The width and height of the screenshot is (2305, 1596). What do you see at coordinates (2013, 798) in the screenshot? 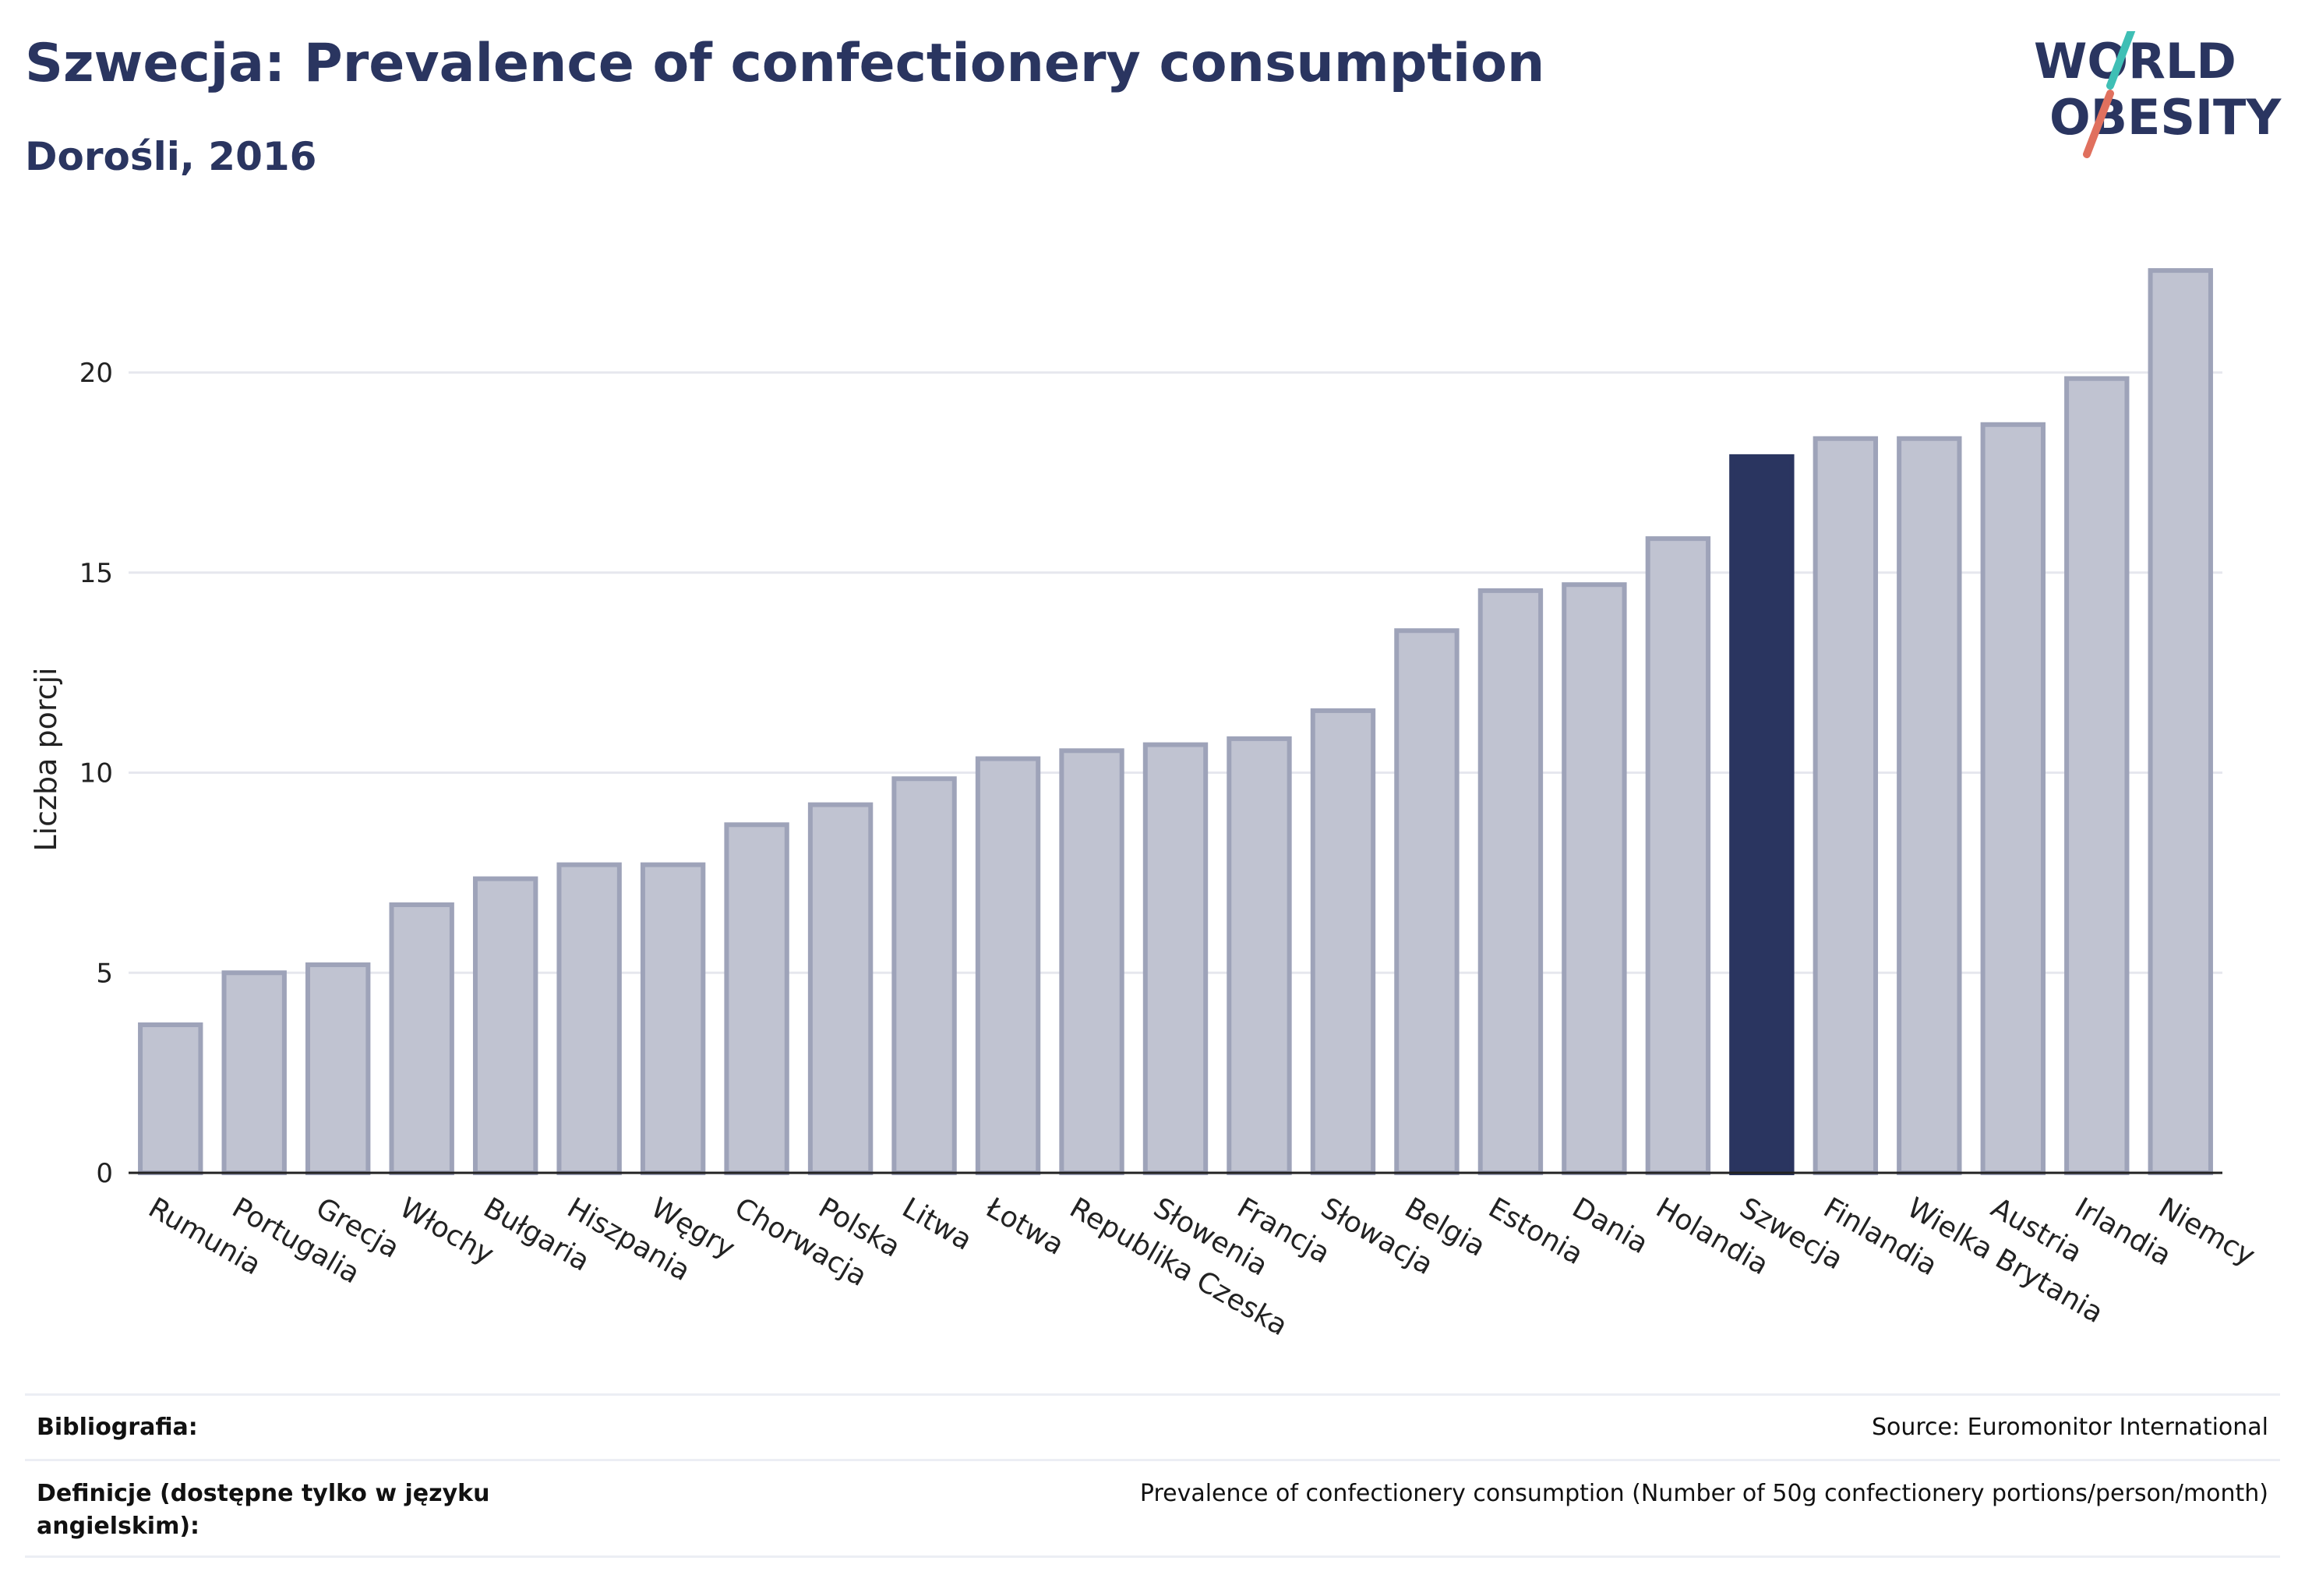
I see `bar-austria` at bounding box center [2013, 798].